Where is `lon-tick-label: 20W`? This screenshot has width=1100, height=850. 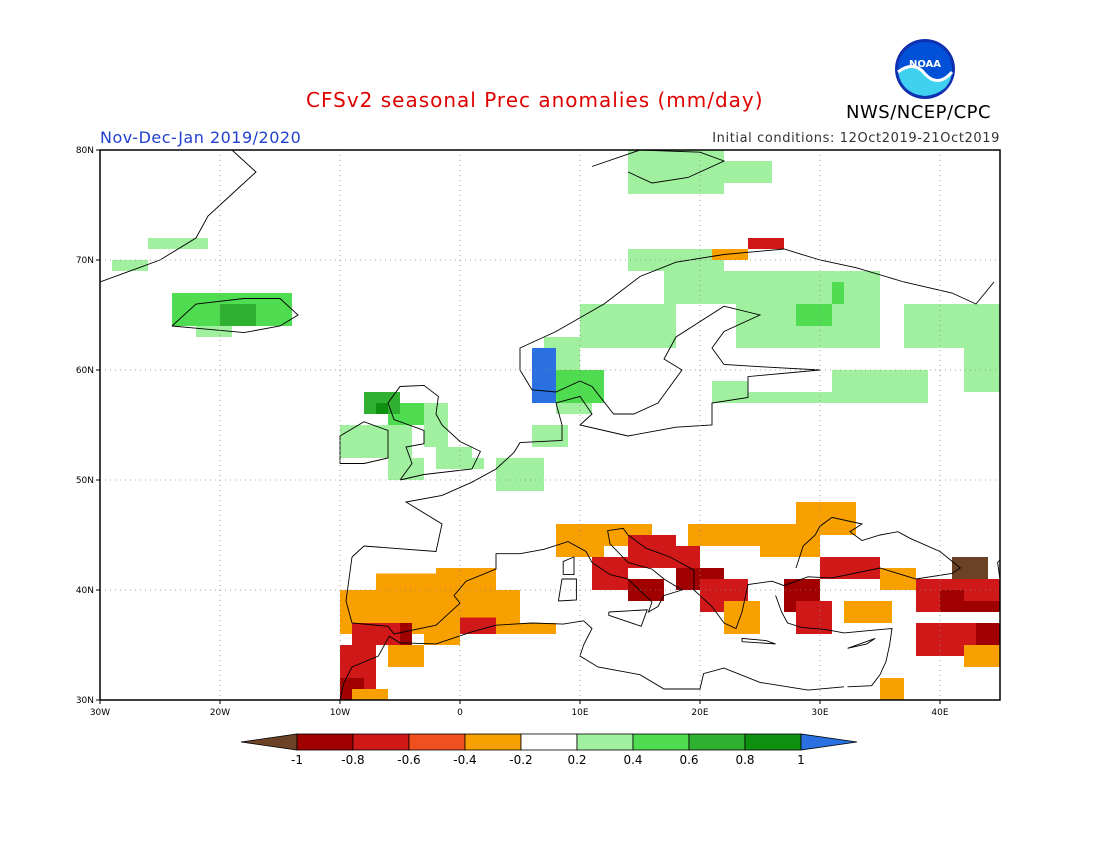 lon-tick-label: 20W is located at coordinates (220, 713).